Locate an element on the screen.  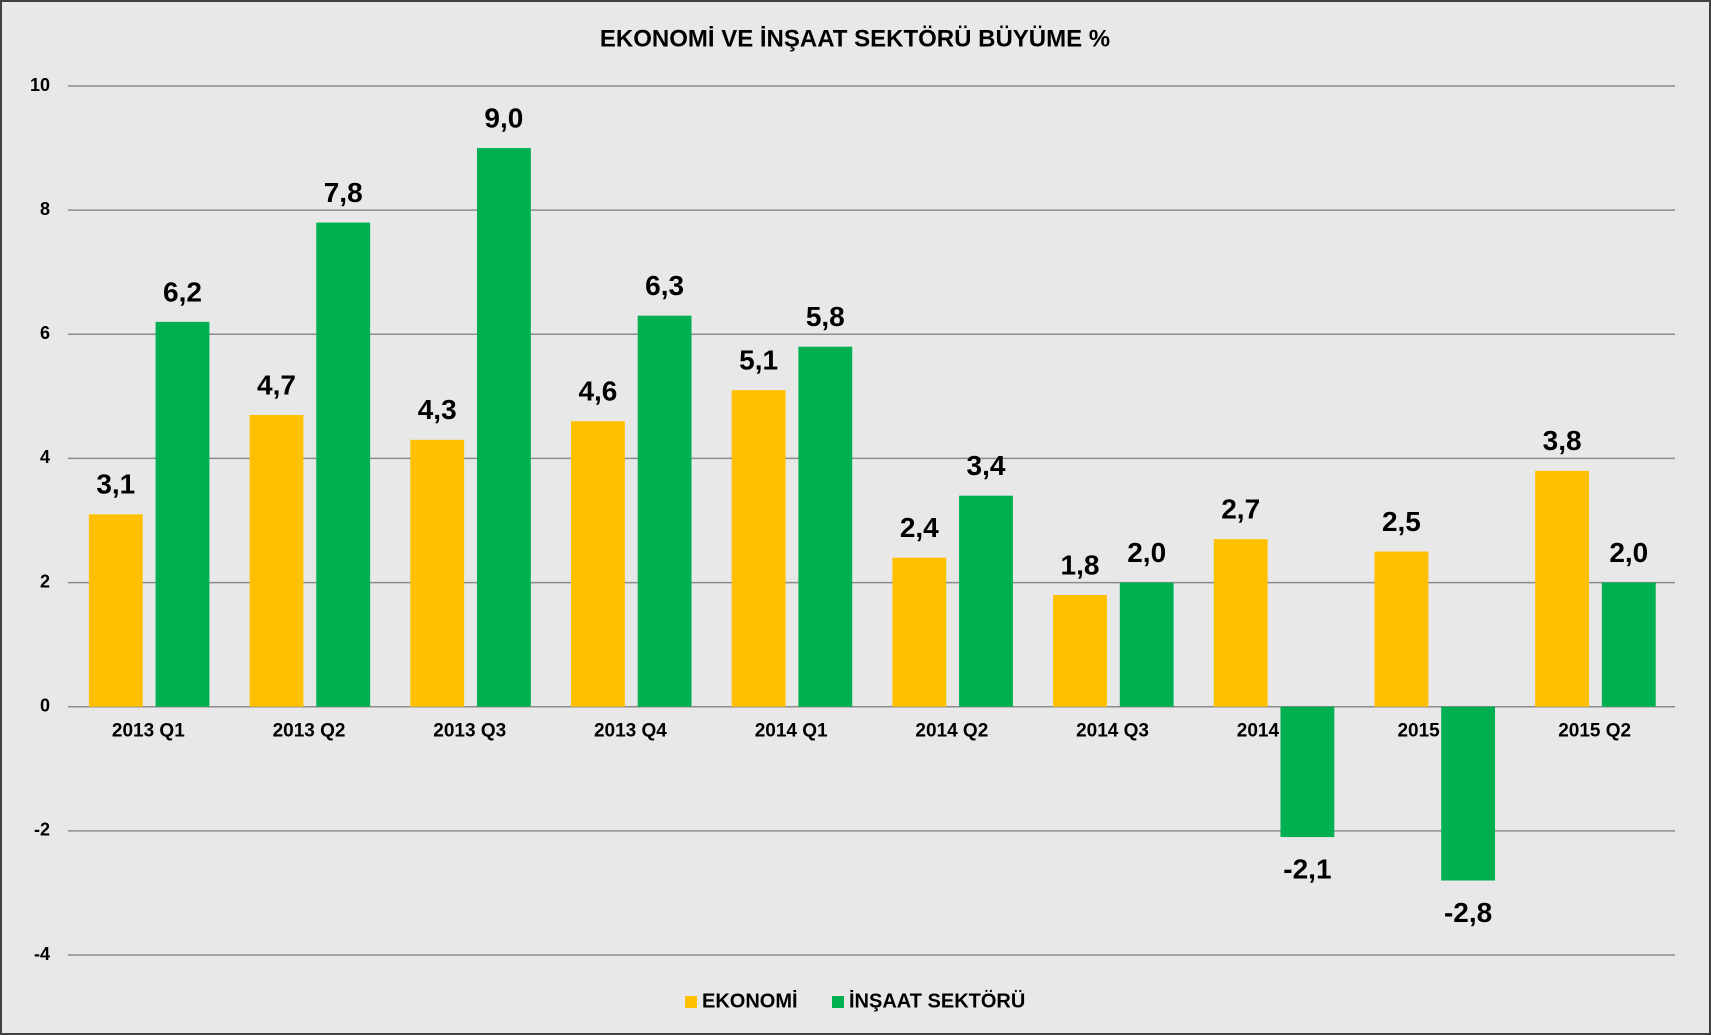
value-label: 2,4 is located at coordinates (919, 527).